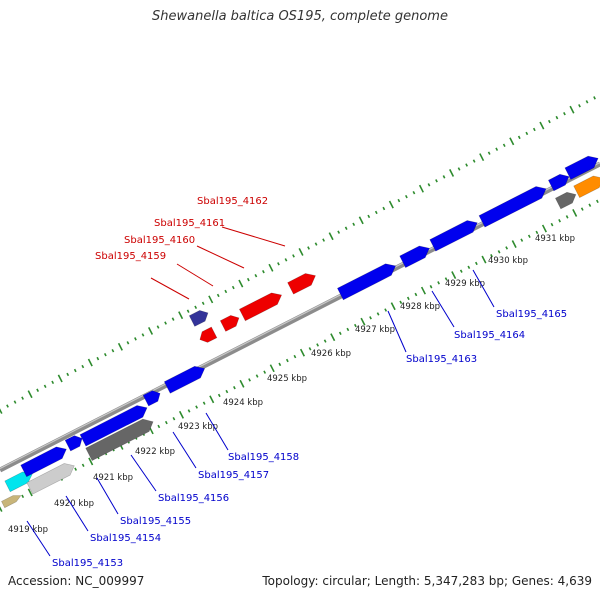 The width and height of the screenshot is (600, 604). Describe the element at coordinates (155, 521) in the screenshot. I see `gene-label: Sbal195_4155` at that location.